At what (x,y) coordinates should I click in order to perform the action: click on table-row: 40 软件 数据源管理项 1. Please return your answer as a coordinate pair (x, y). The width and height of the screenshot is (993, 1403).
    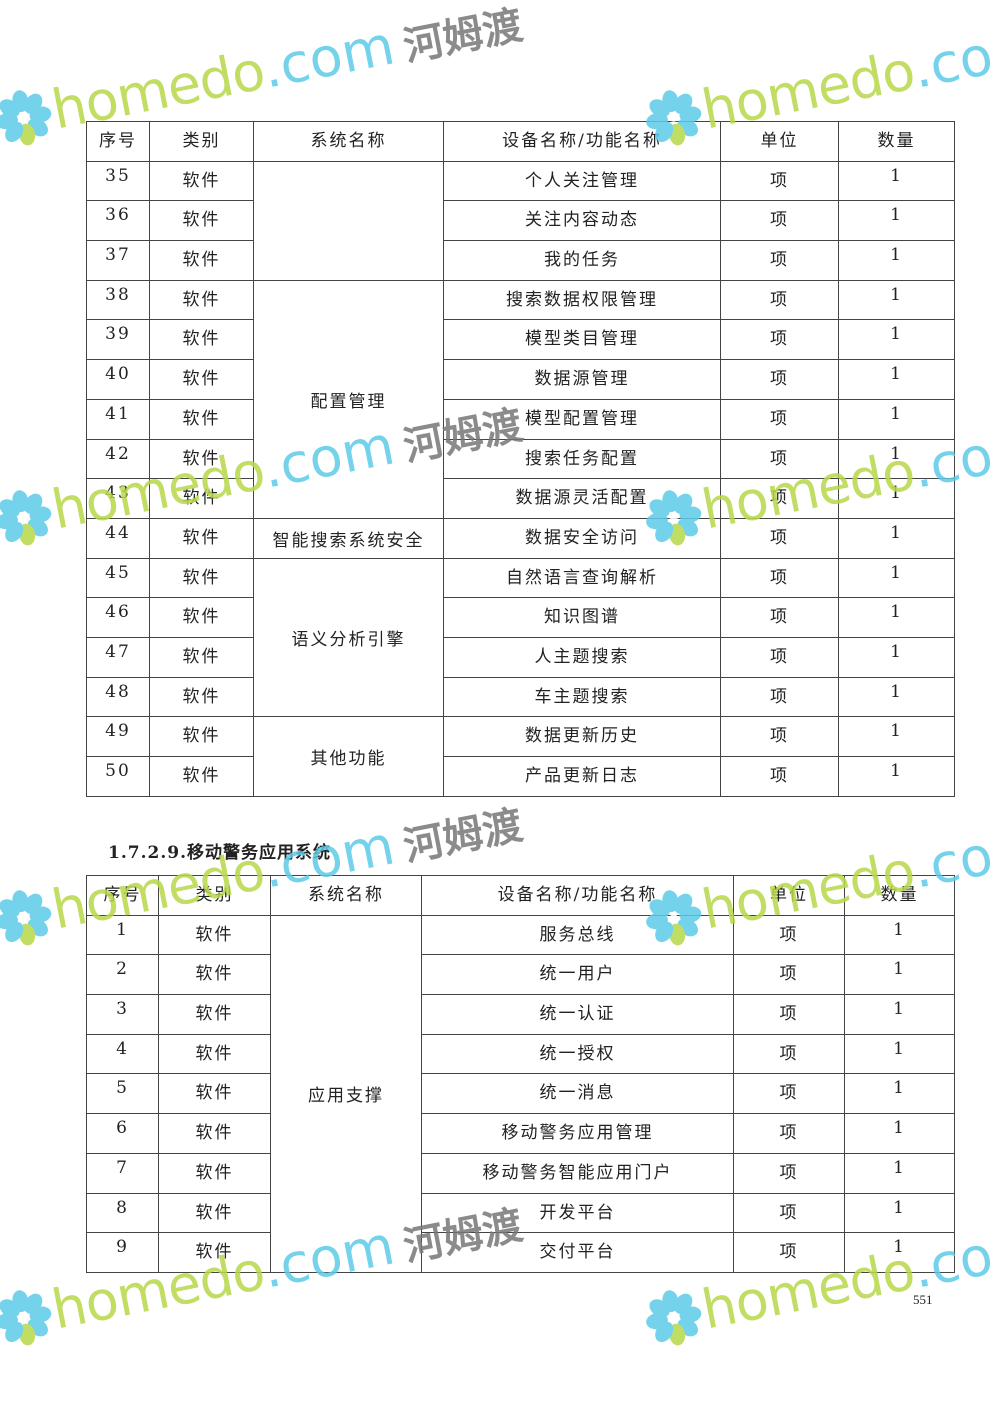
    Looking at the image, I should click on (520, 379).